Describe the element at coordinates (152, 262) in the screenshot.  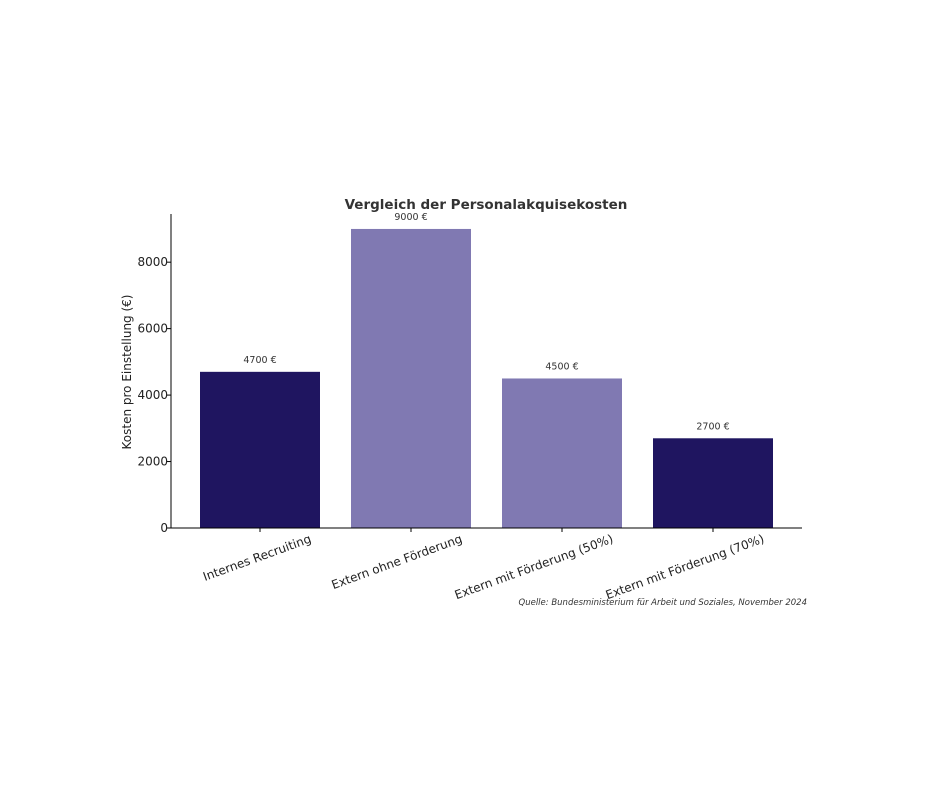
I see `y-tick-label-5: 8000` at that location.